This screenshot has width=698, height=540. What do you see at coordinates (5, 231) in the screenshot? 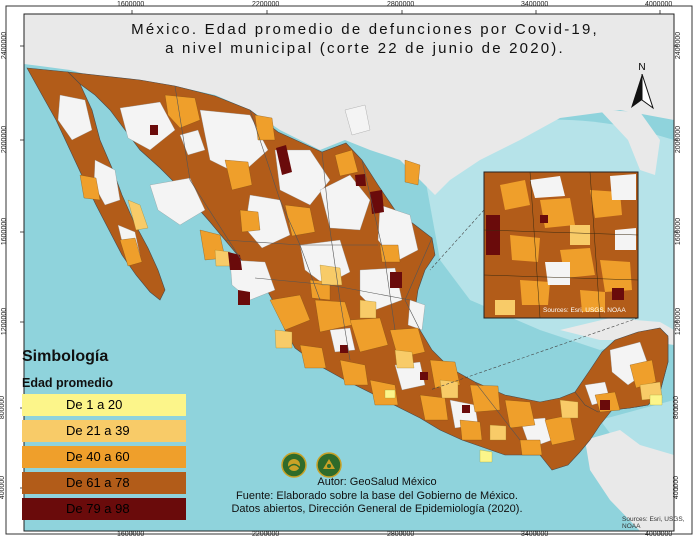
I see `y-tick-left: 1600000` at bounding box center [5, 231].